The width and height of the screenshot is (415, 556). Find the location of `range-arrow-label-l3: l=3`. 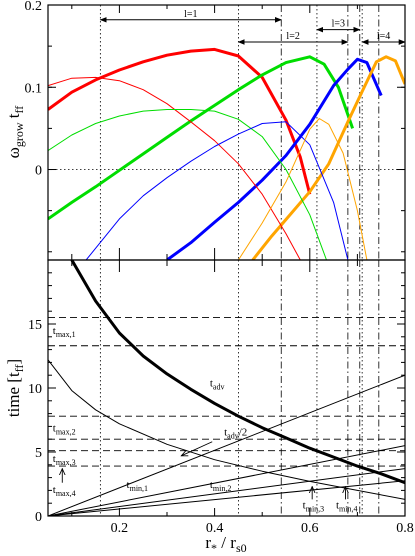

range-arrow-label-l3: l=3 is located at coordinates (338, 24).